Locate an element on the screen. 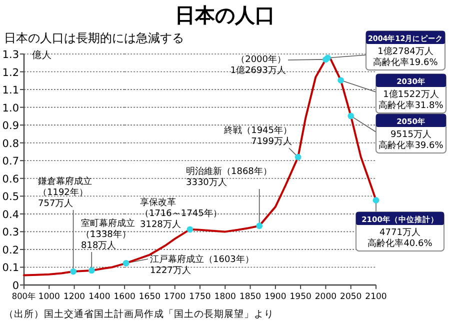 The width and height of the screenshot is (450, 328). x-tick-label: 1800 is located at coordinates (225, 297).